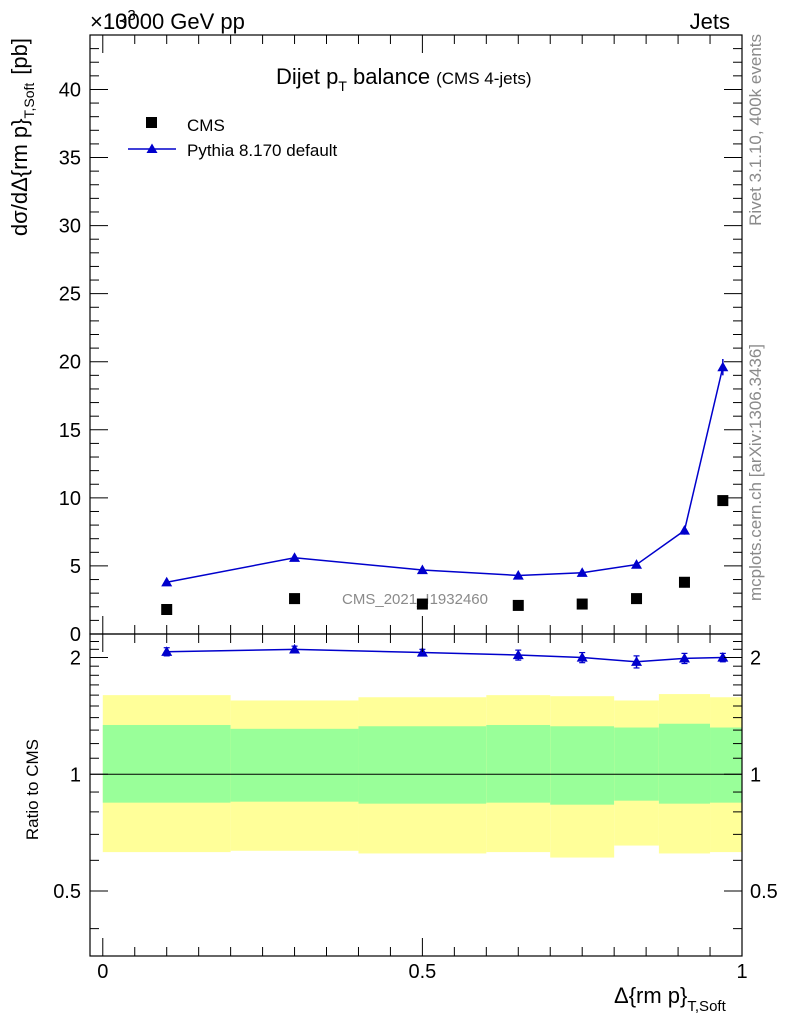 The image size is (786, 1024). Describe the element at coordinates (233, 138) in the screenshot. I see `legend: CMS Pythia 8.170 default` at that location.